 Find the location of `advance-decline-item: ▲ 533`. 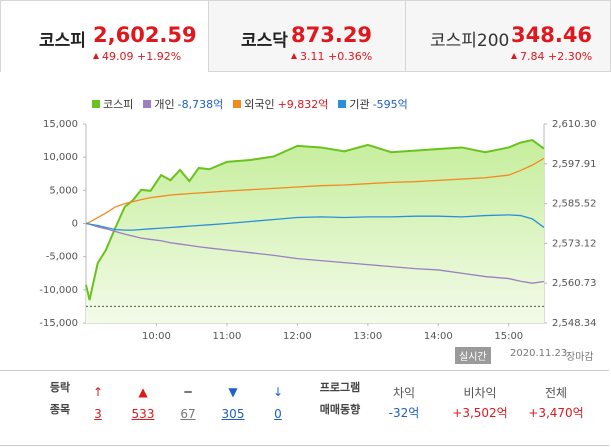

advance-decline-item: ▲ 533 is located at coordinates (143, 403).